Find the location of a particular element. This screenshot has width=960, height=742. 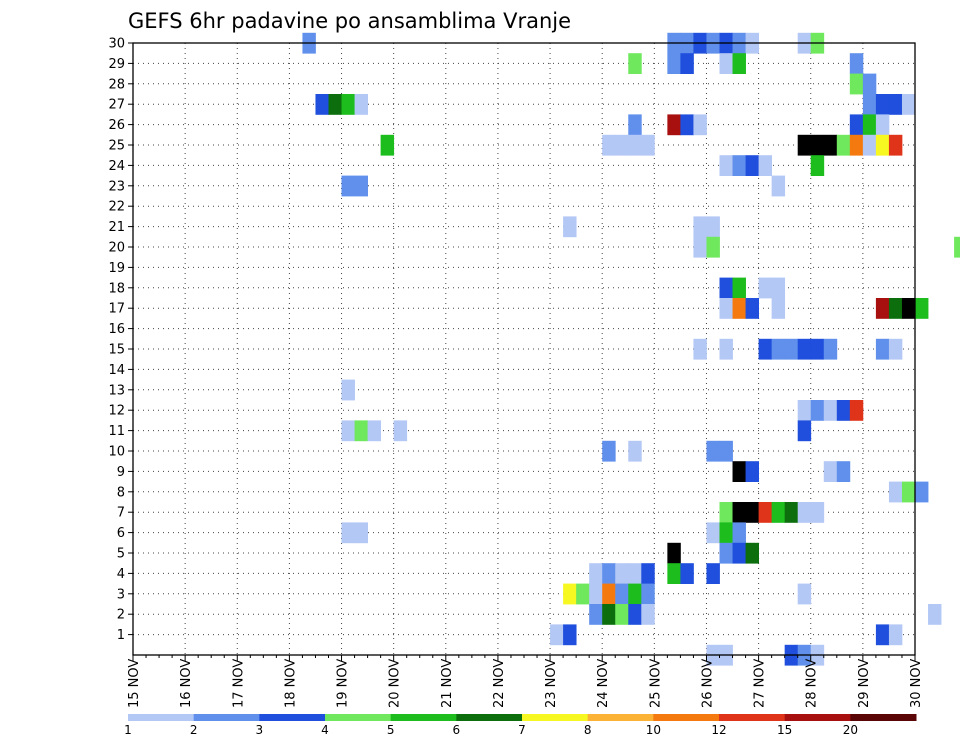

y-tick-label: 2 is located at coordinates (121, 615).